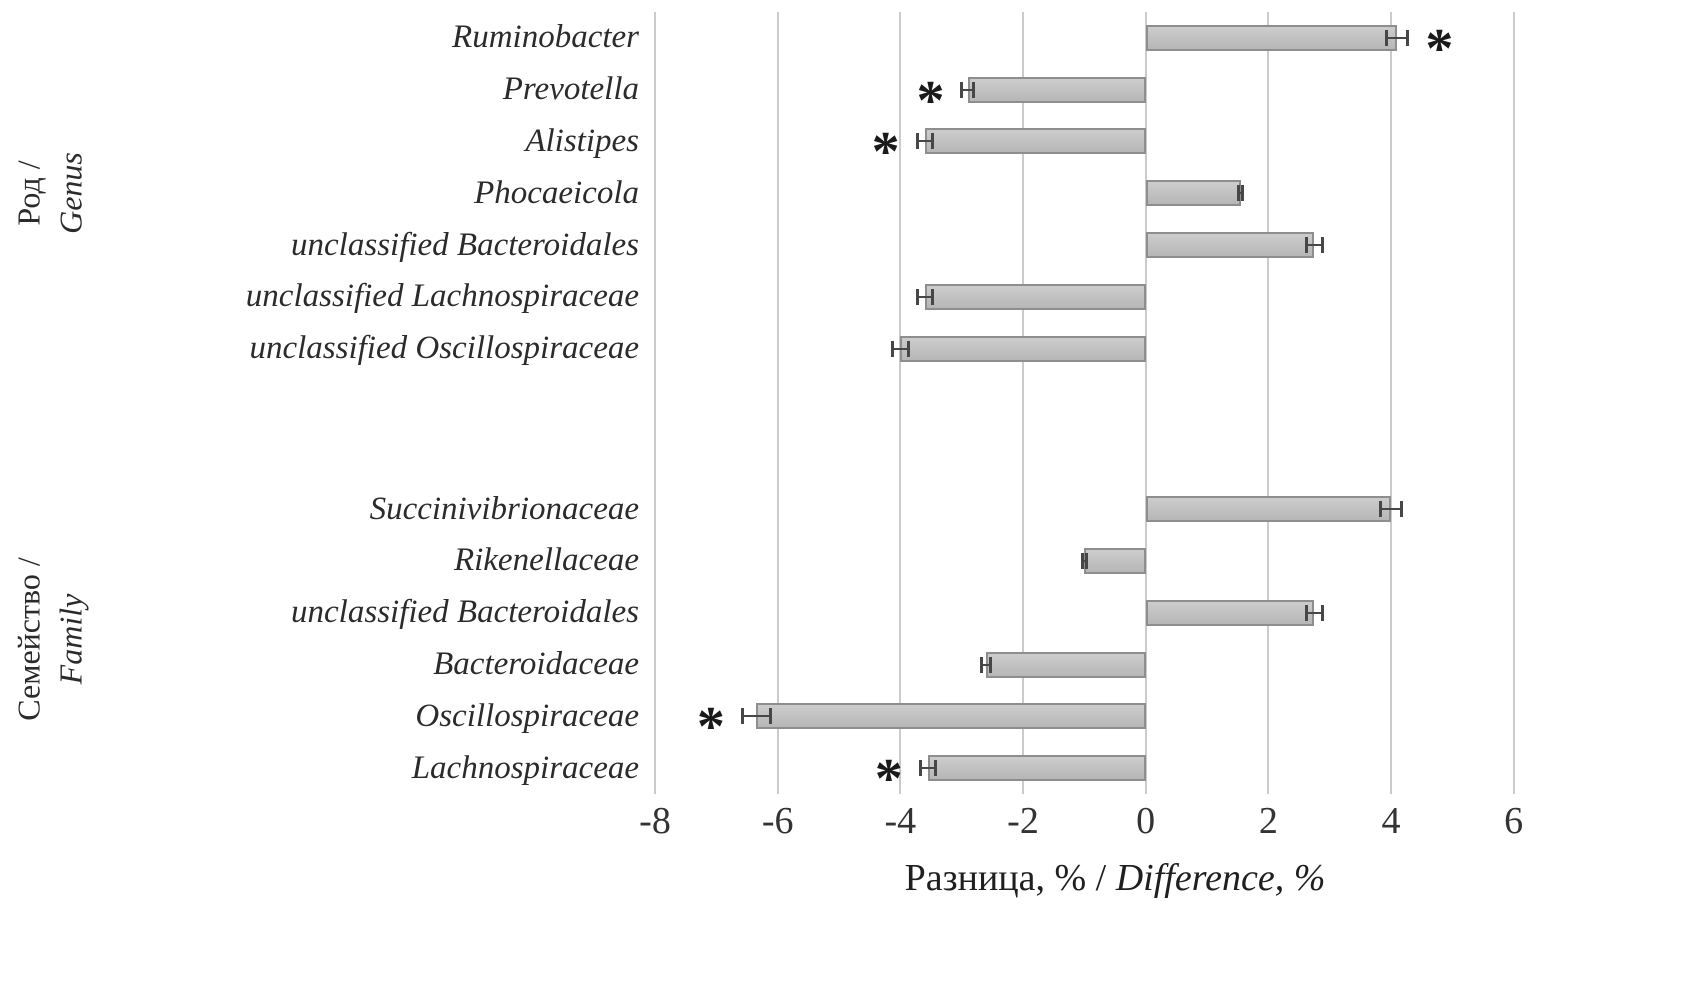  I want to click on x-tick-label: 6, so click(1514, 821).